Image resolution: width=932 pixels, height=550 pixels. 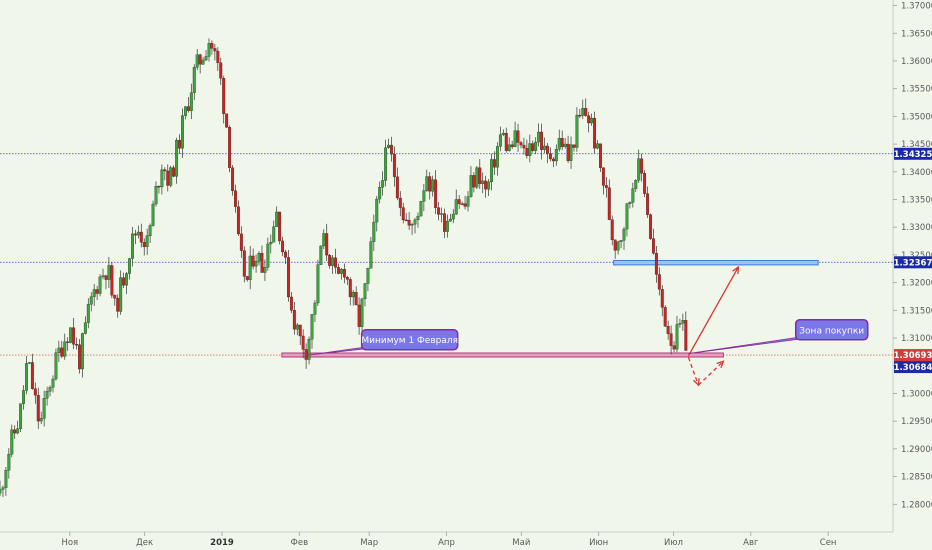 I want to click on x-tick-label-5: Апр, so click(x=446, y=543).